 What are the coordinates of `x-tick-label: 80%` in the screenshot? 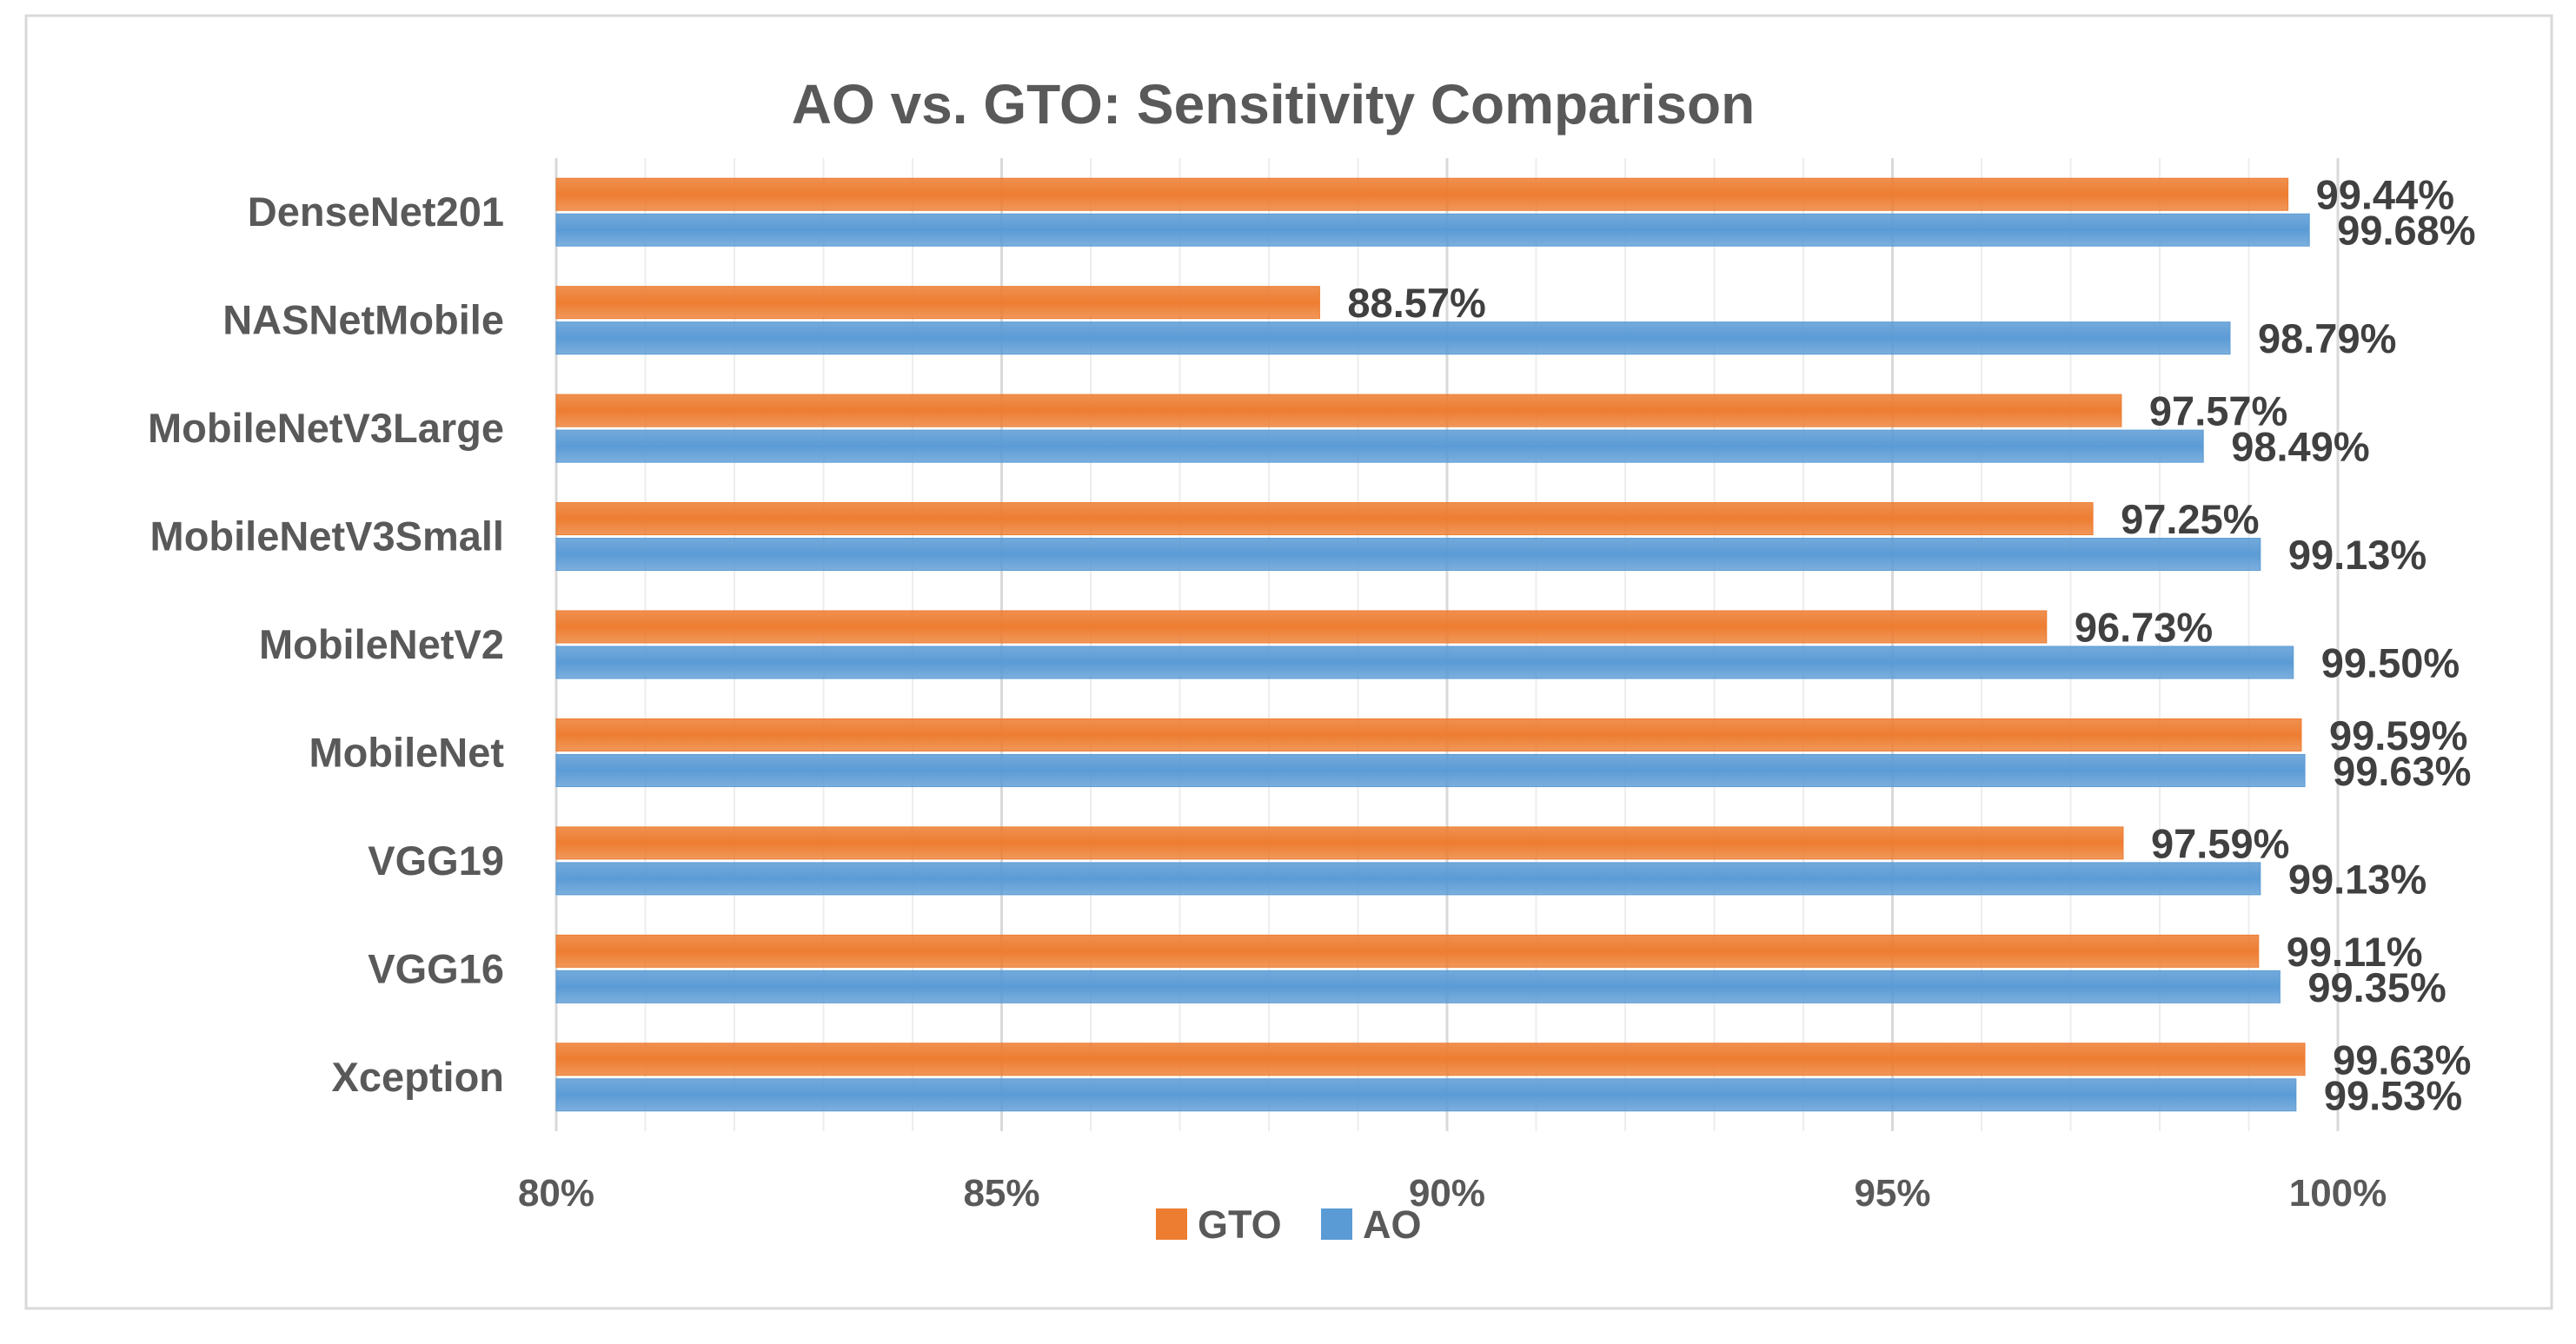 It's located at (556, 1193).